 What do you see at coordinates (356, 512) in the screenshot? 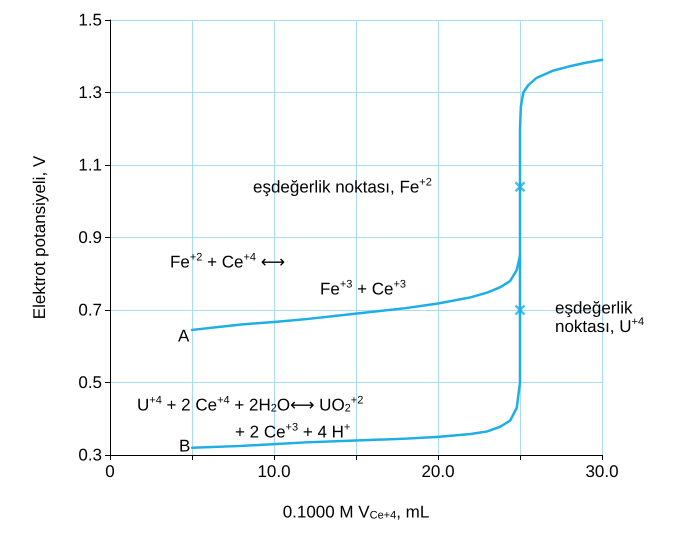
I see `x-axis-title: 0.1000 M VCe+4, mL` at bounding box center [356, 512].